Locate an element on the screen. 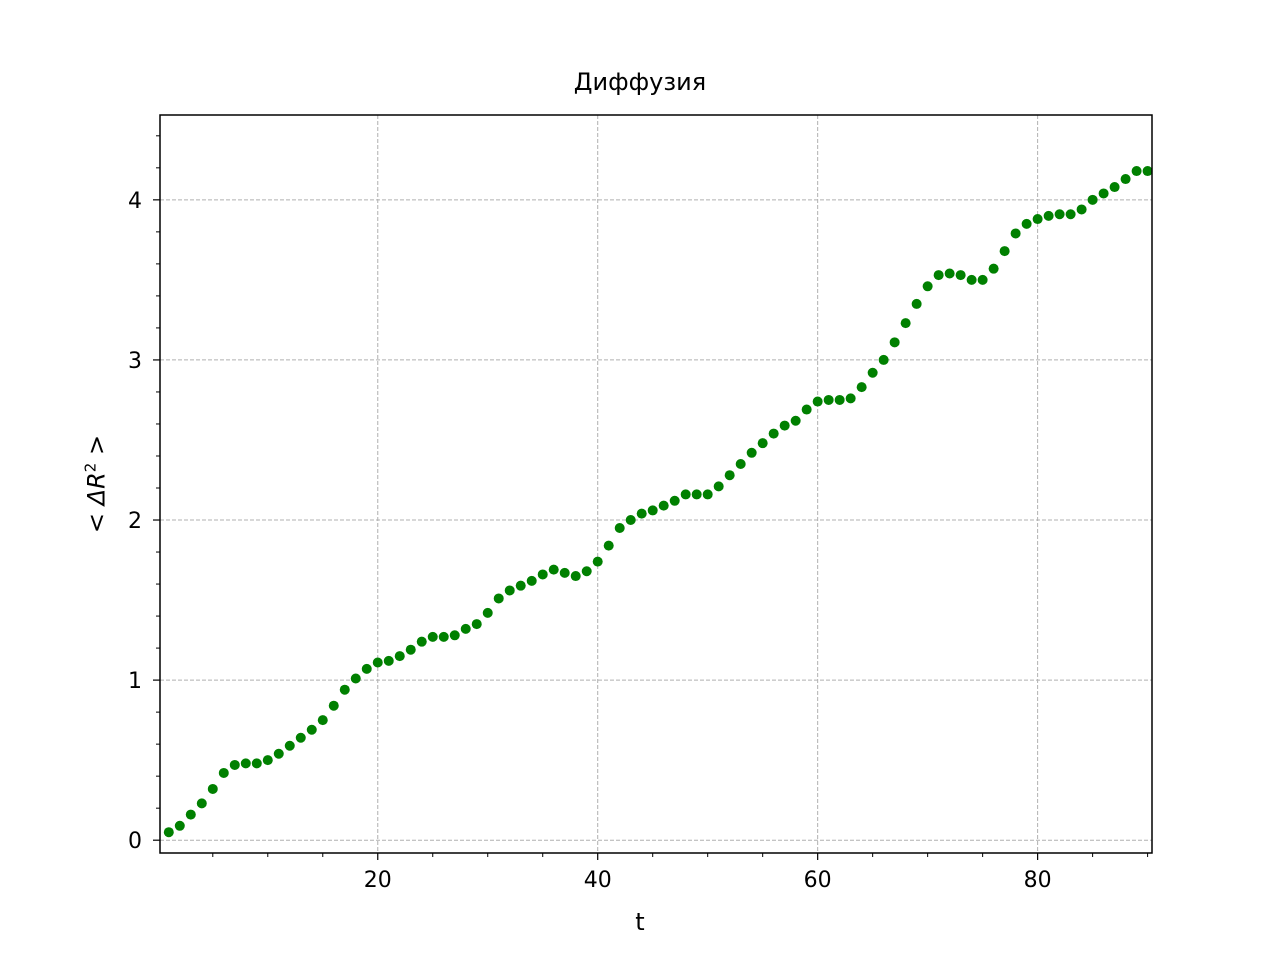 Image resolution: width=1280 pixels, height=960 pixels. y-label-delta: Δ is located at coordinates (96, 497).